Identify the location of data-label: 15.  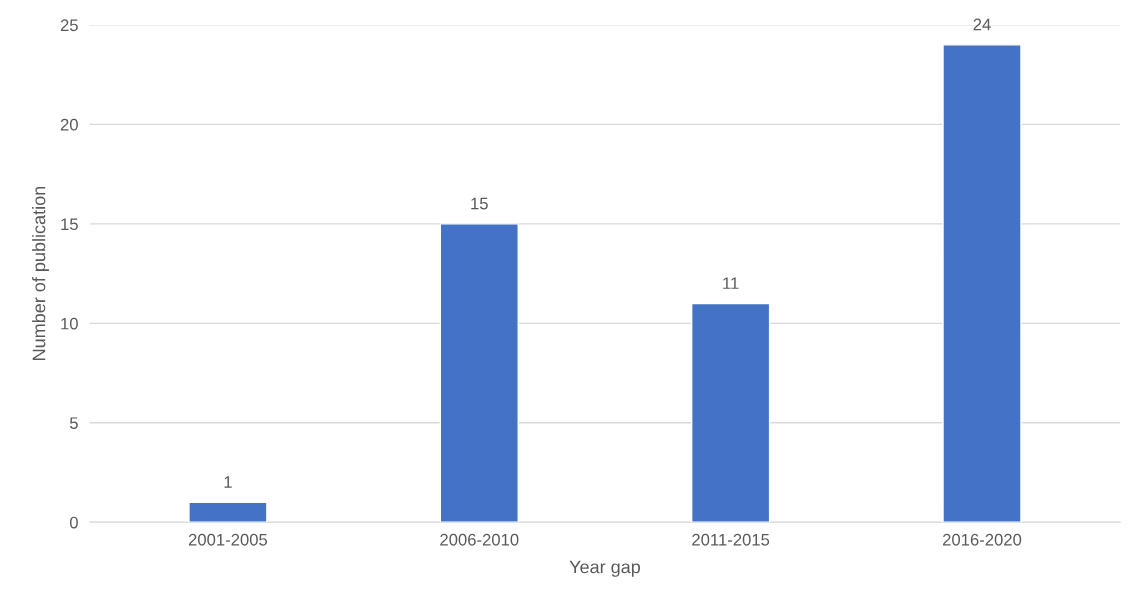
(479, 203).